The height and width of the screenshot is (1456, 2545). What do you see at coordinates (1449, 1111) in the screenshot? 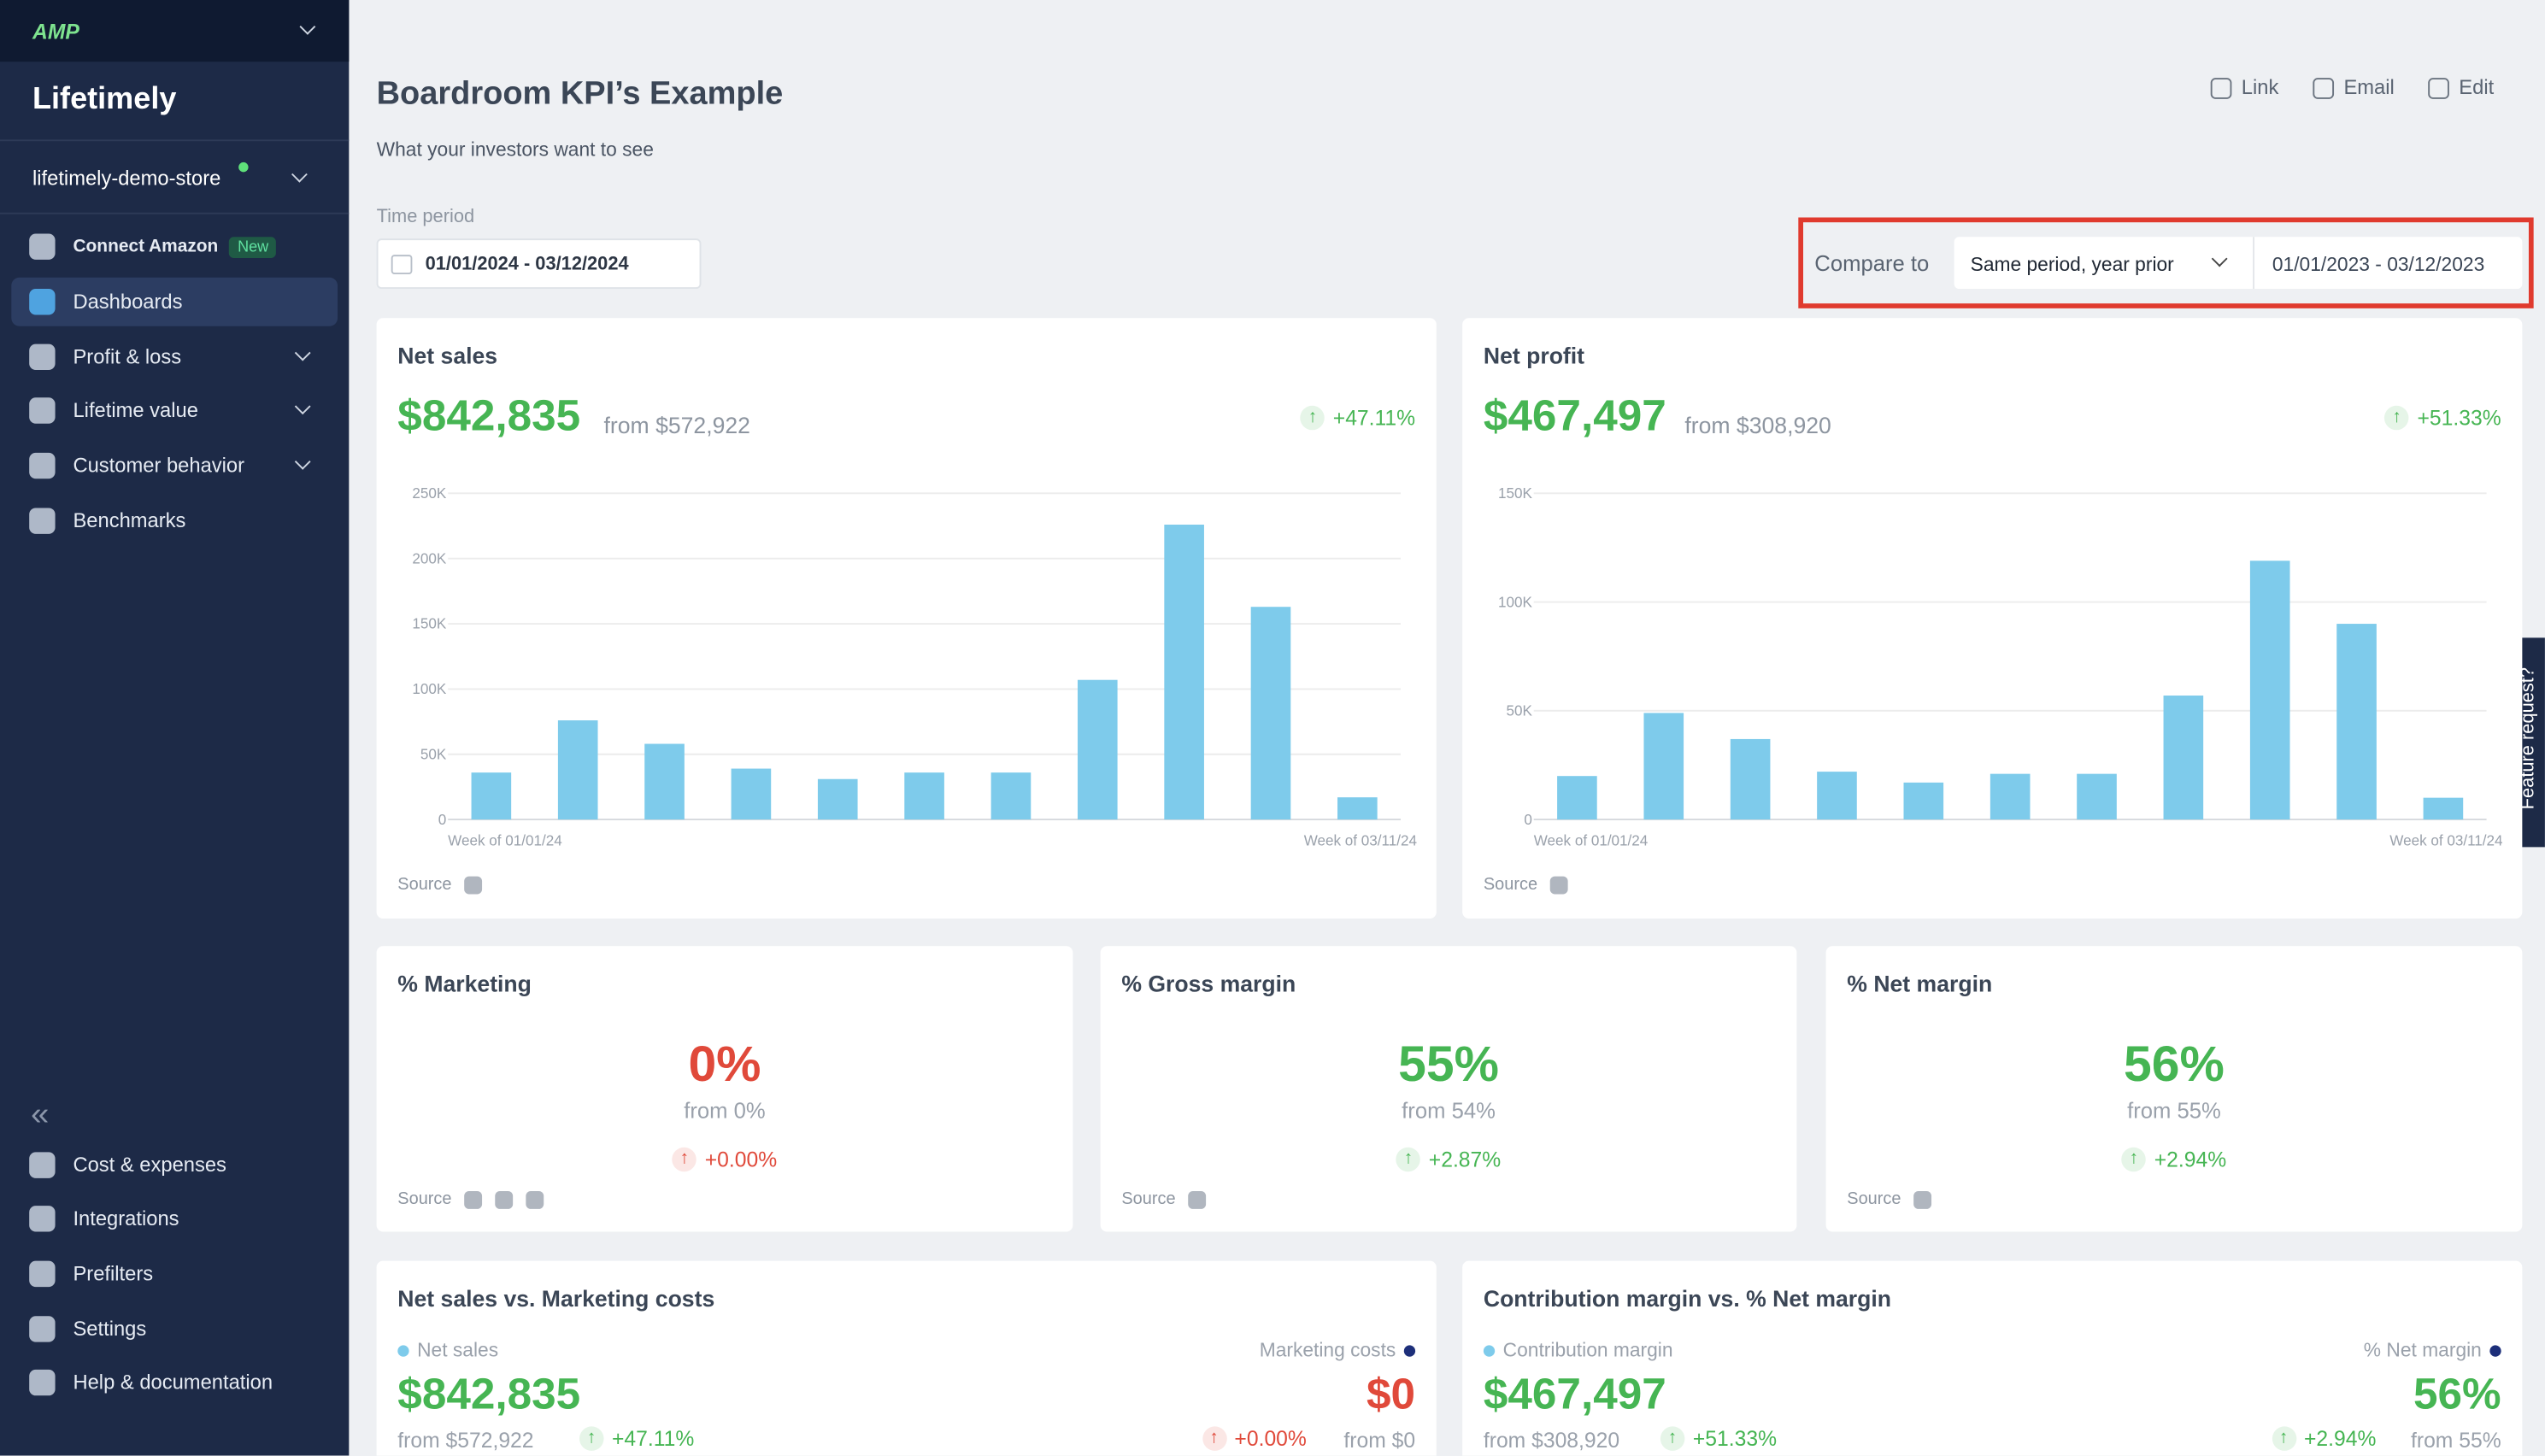
I see `metric-from: from 54%` at bounding box center [1449, 1111].